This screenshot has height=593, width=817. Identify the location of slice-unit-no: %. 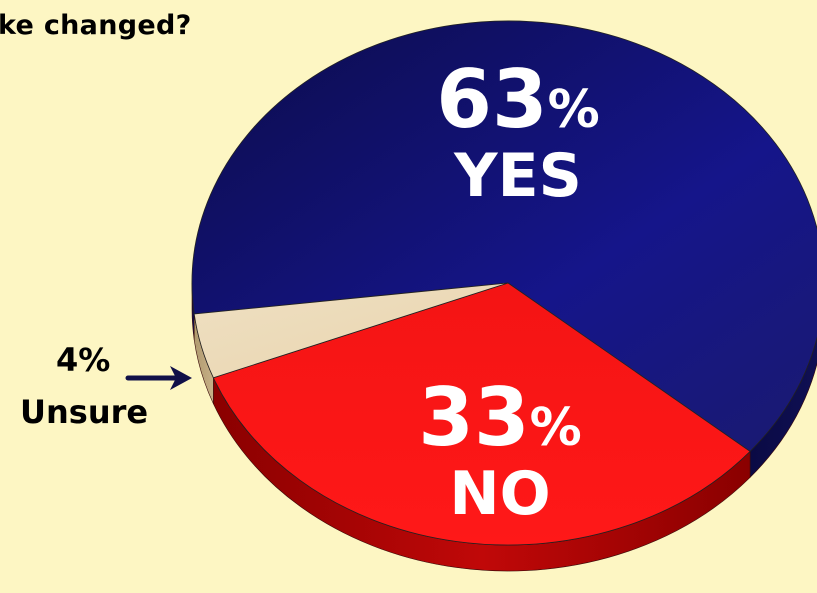
(555, 428).